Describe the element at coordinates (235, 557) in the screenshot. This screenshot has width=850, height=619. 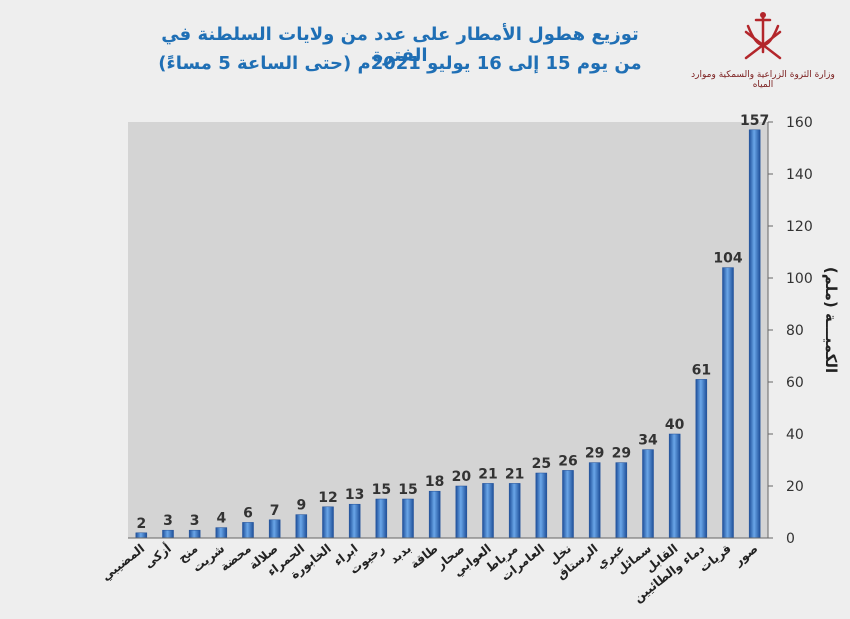
I see `x-tick-label: محضة` at that location.